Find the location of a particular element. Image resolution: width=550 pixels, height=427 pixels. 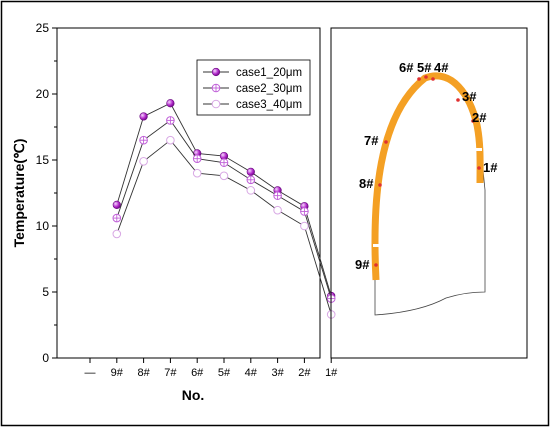

x-tick-label: 5# is located at coordinates (224, 373).